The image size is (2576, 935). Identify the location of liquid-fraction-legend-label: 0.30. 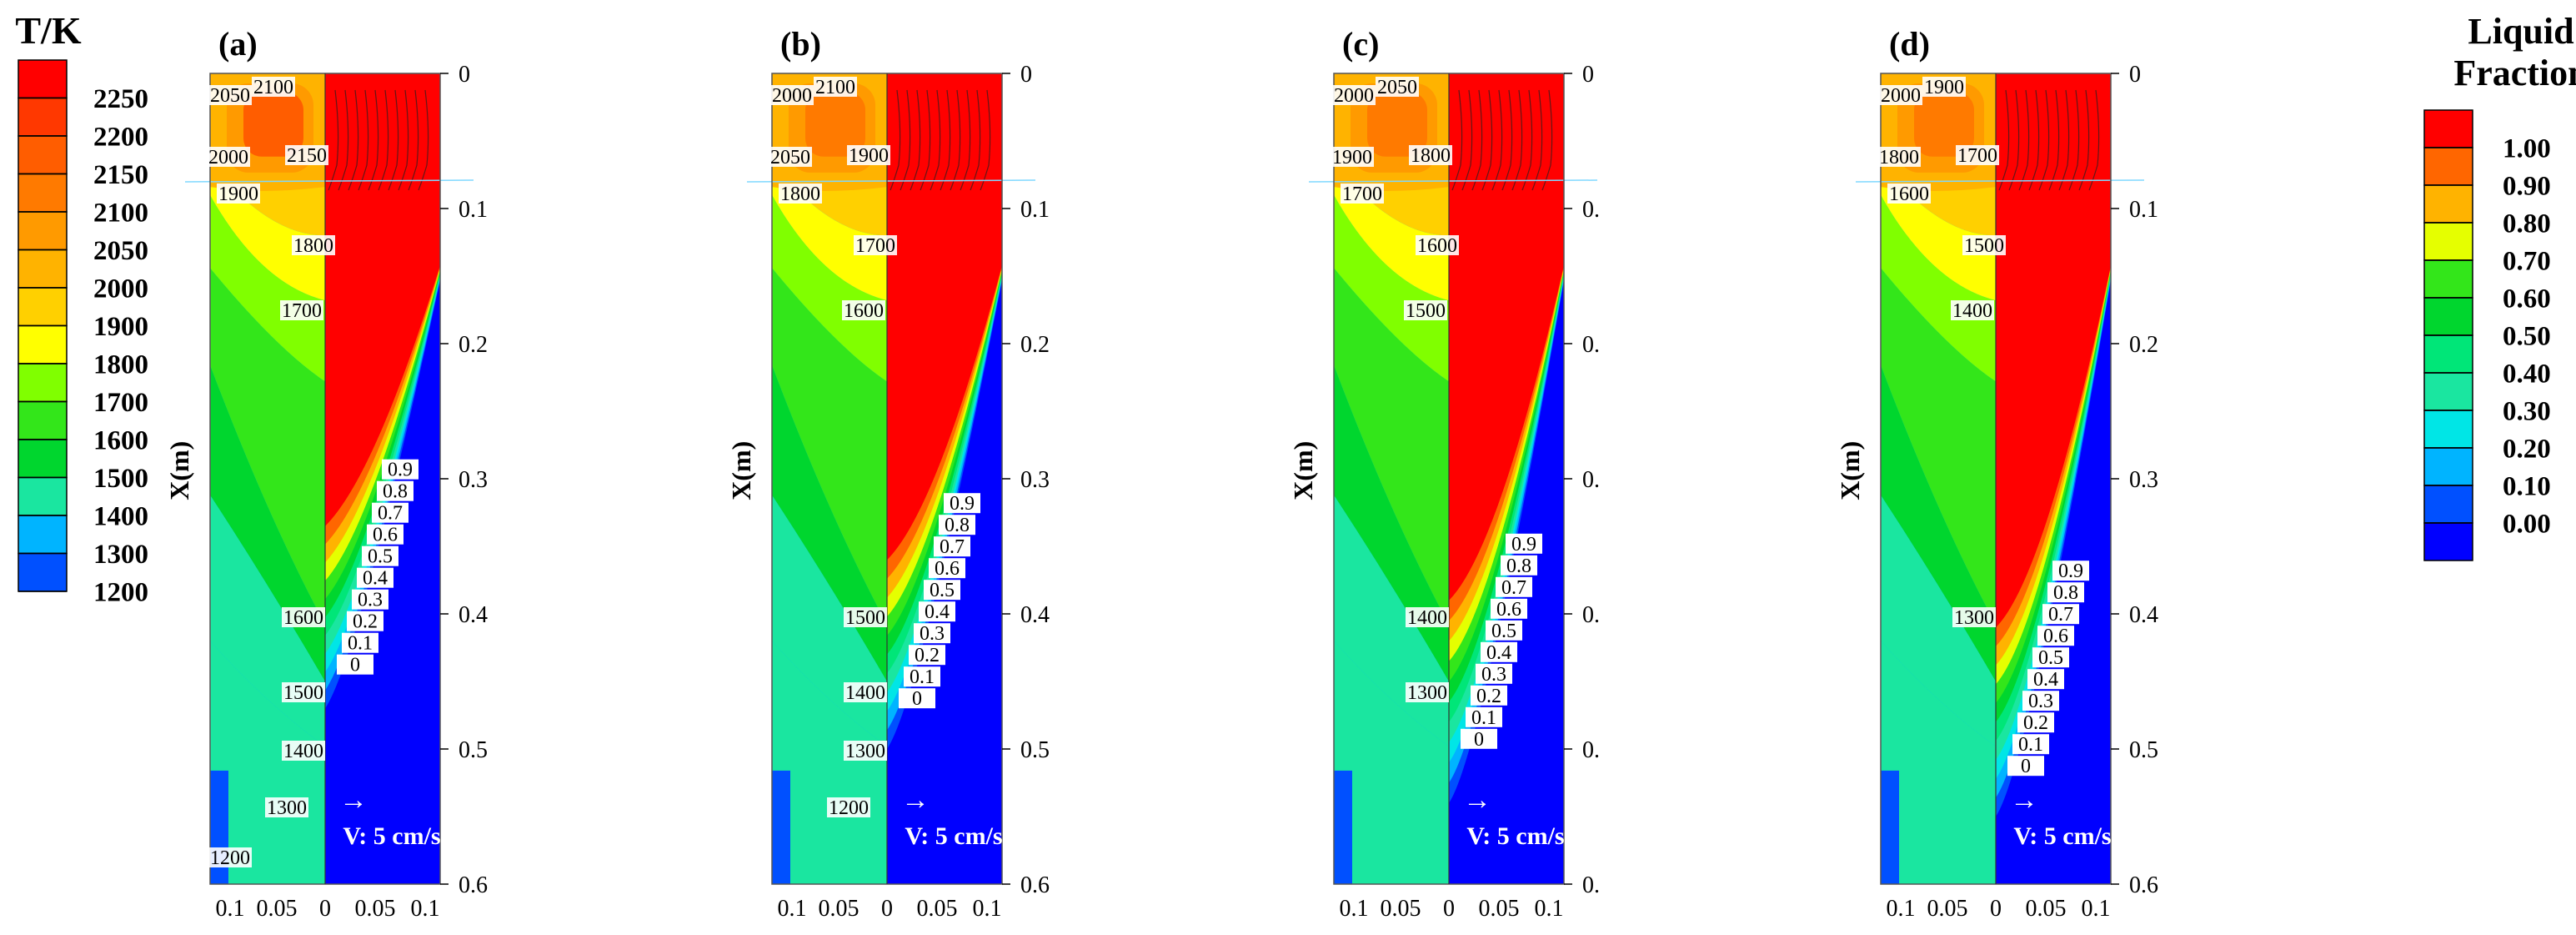
(2527, 412).